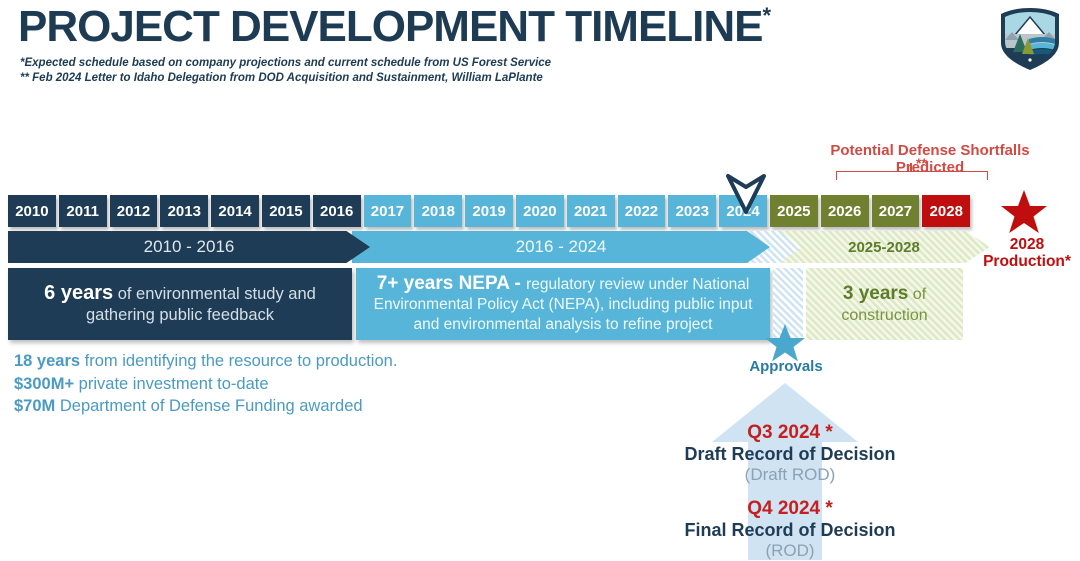  What do you see at coordinates (82, 211) in the screenshot?
I see `year-cell-2011: 2011` at bounding box center [82, 211].